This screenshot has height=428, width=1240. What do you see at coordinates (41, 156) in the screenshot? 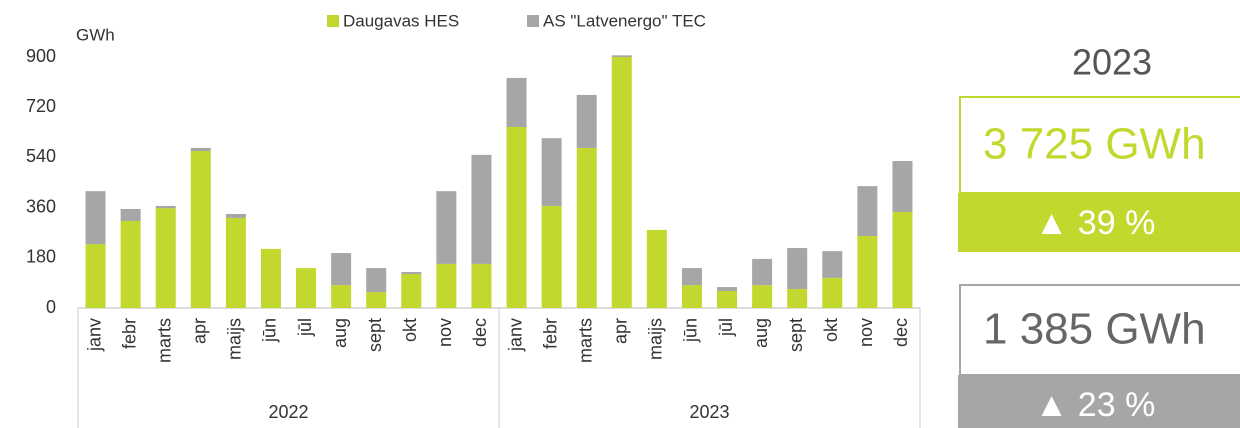
I see `y-tick-label: 540` at bounding box center [41, 156].